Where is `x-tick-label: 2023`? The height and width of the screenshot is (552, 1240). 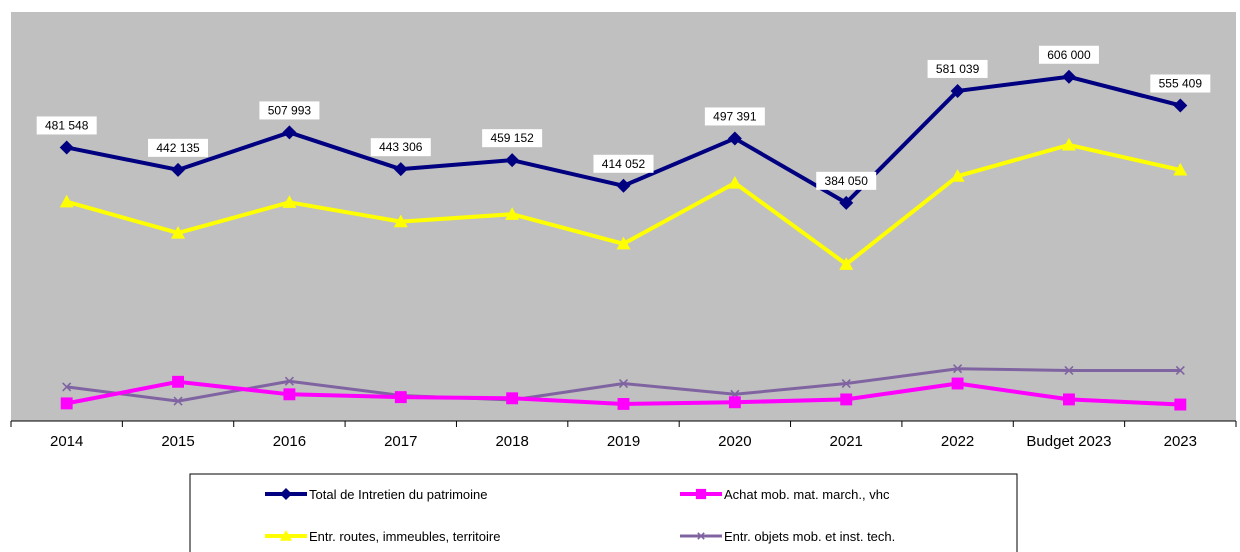
x-tick-label: 2023 is located at coordinates (1180, 441).